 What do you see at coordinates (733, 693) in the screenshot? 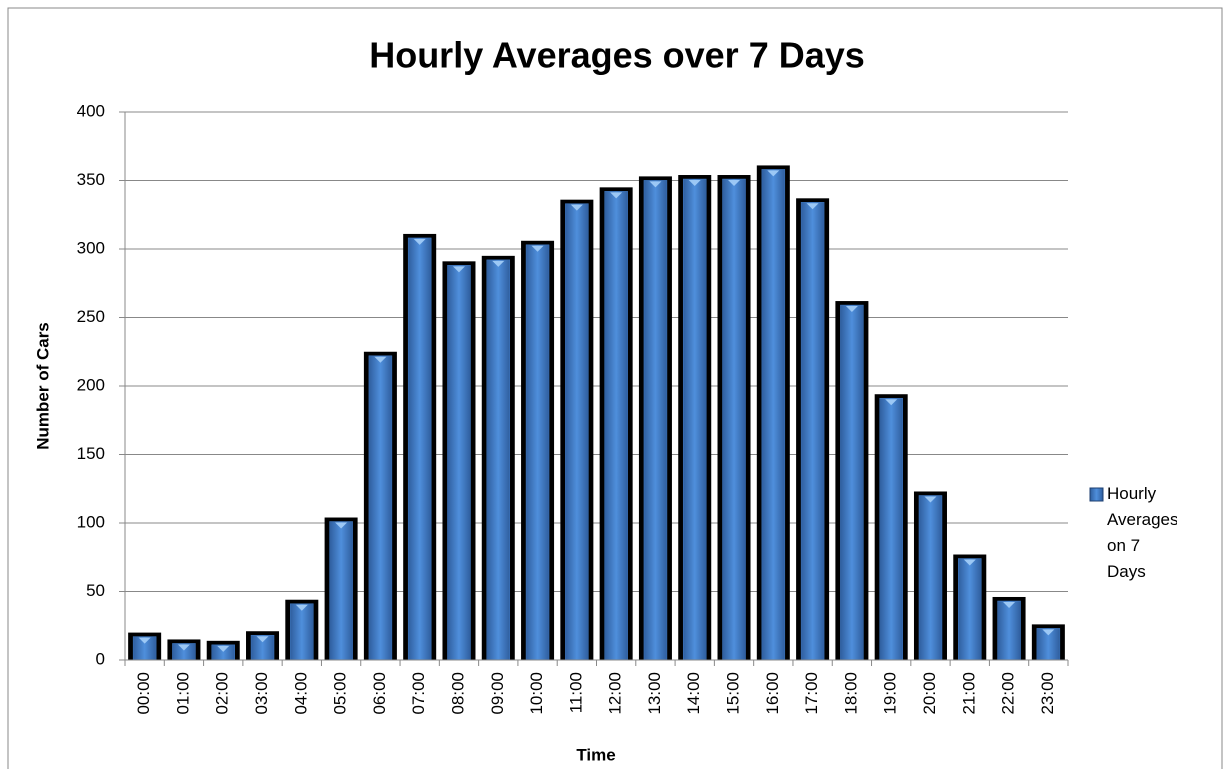
I see `x-tick-label: 15:00` at bounding box center [733, 693].